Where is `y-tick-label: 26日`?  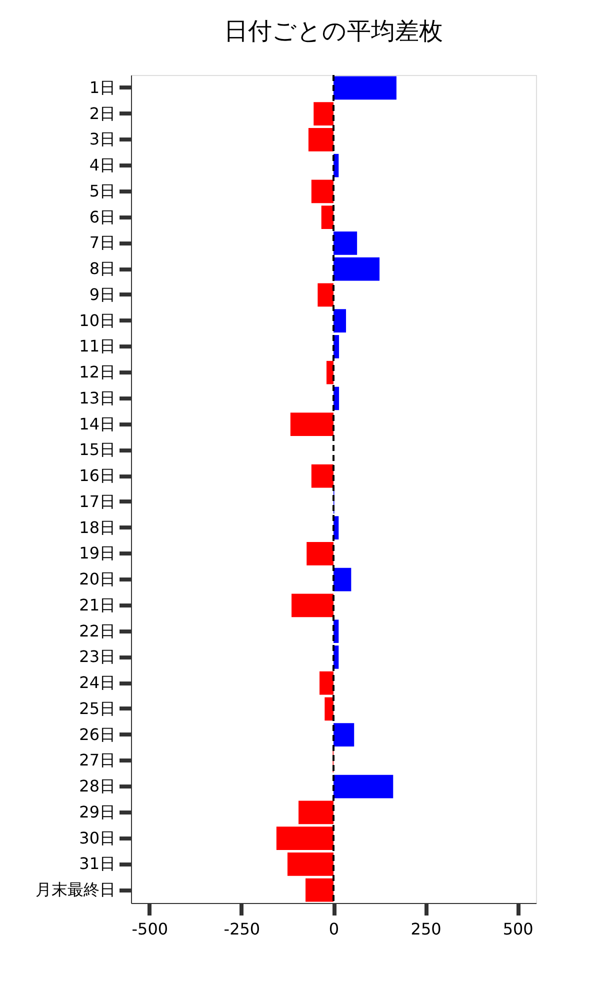 y-tick-label: 26日 is located at coordinates (97, 734).